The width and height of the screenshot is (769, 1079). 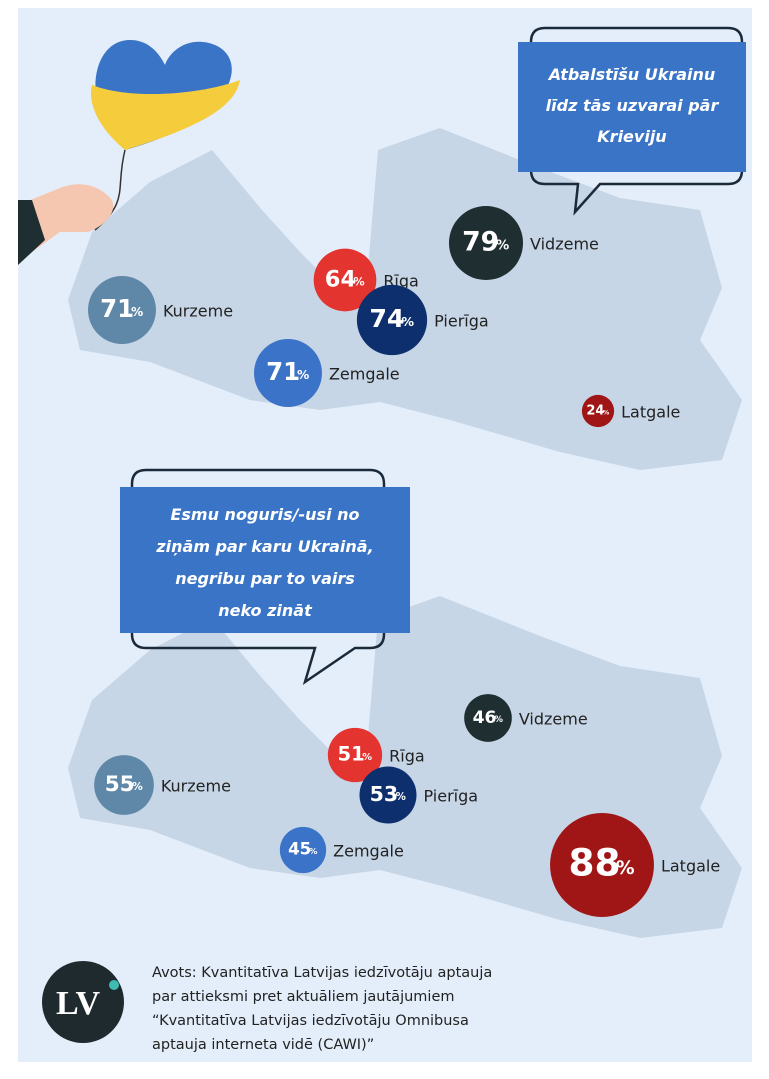 What do you see at coordinates (386, 318) in the screenshot?
I see `value-label: 74` at bounding box center [386, 318].